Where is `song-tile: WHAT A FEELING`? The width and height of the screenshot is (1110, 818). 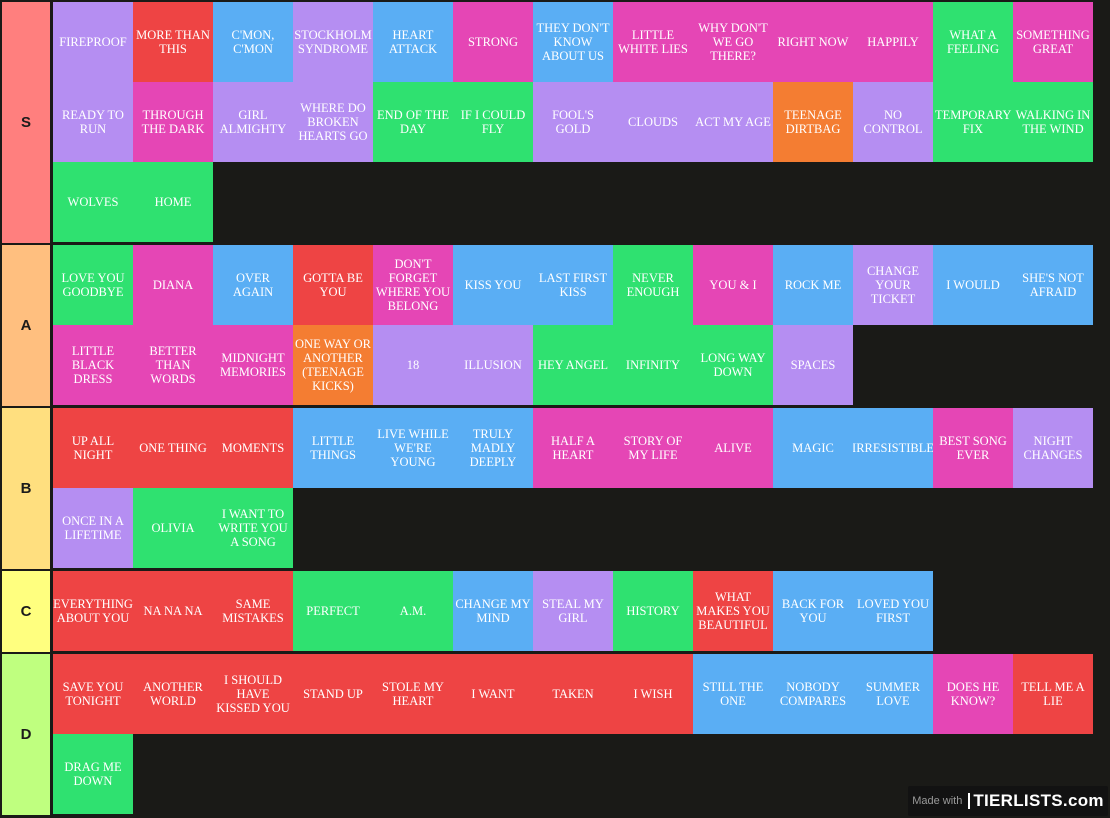 song-tile: WHAT A FEELING is located at coordinates (973, 42).